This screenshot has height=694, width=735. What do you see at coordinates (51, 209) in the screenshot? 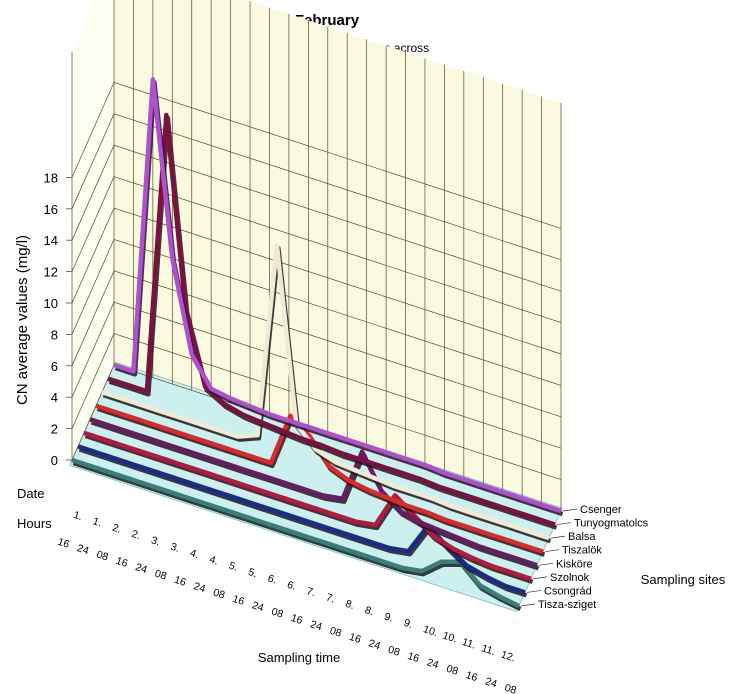
I see `y-tick-label: 16` at bounding box center [51, 209].